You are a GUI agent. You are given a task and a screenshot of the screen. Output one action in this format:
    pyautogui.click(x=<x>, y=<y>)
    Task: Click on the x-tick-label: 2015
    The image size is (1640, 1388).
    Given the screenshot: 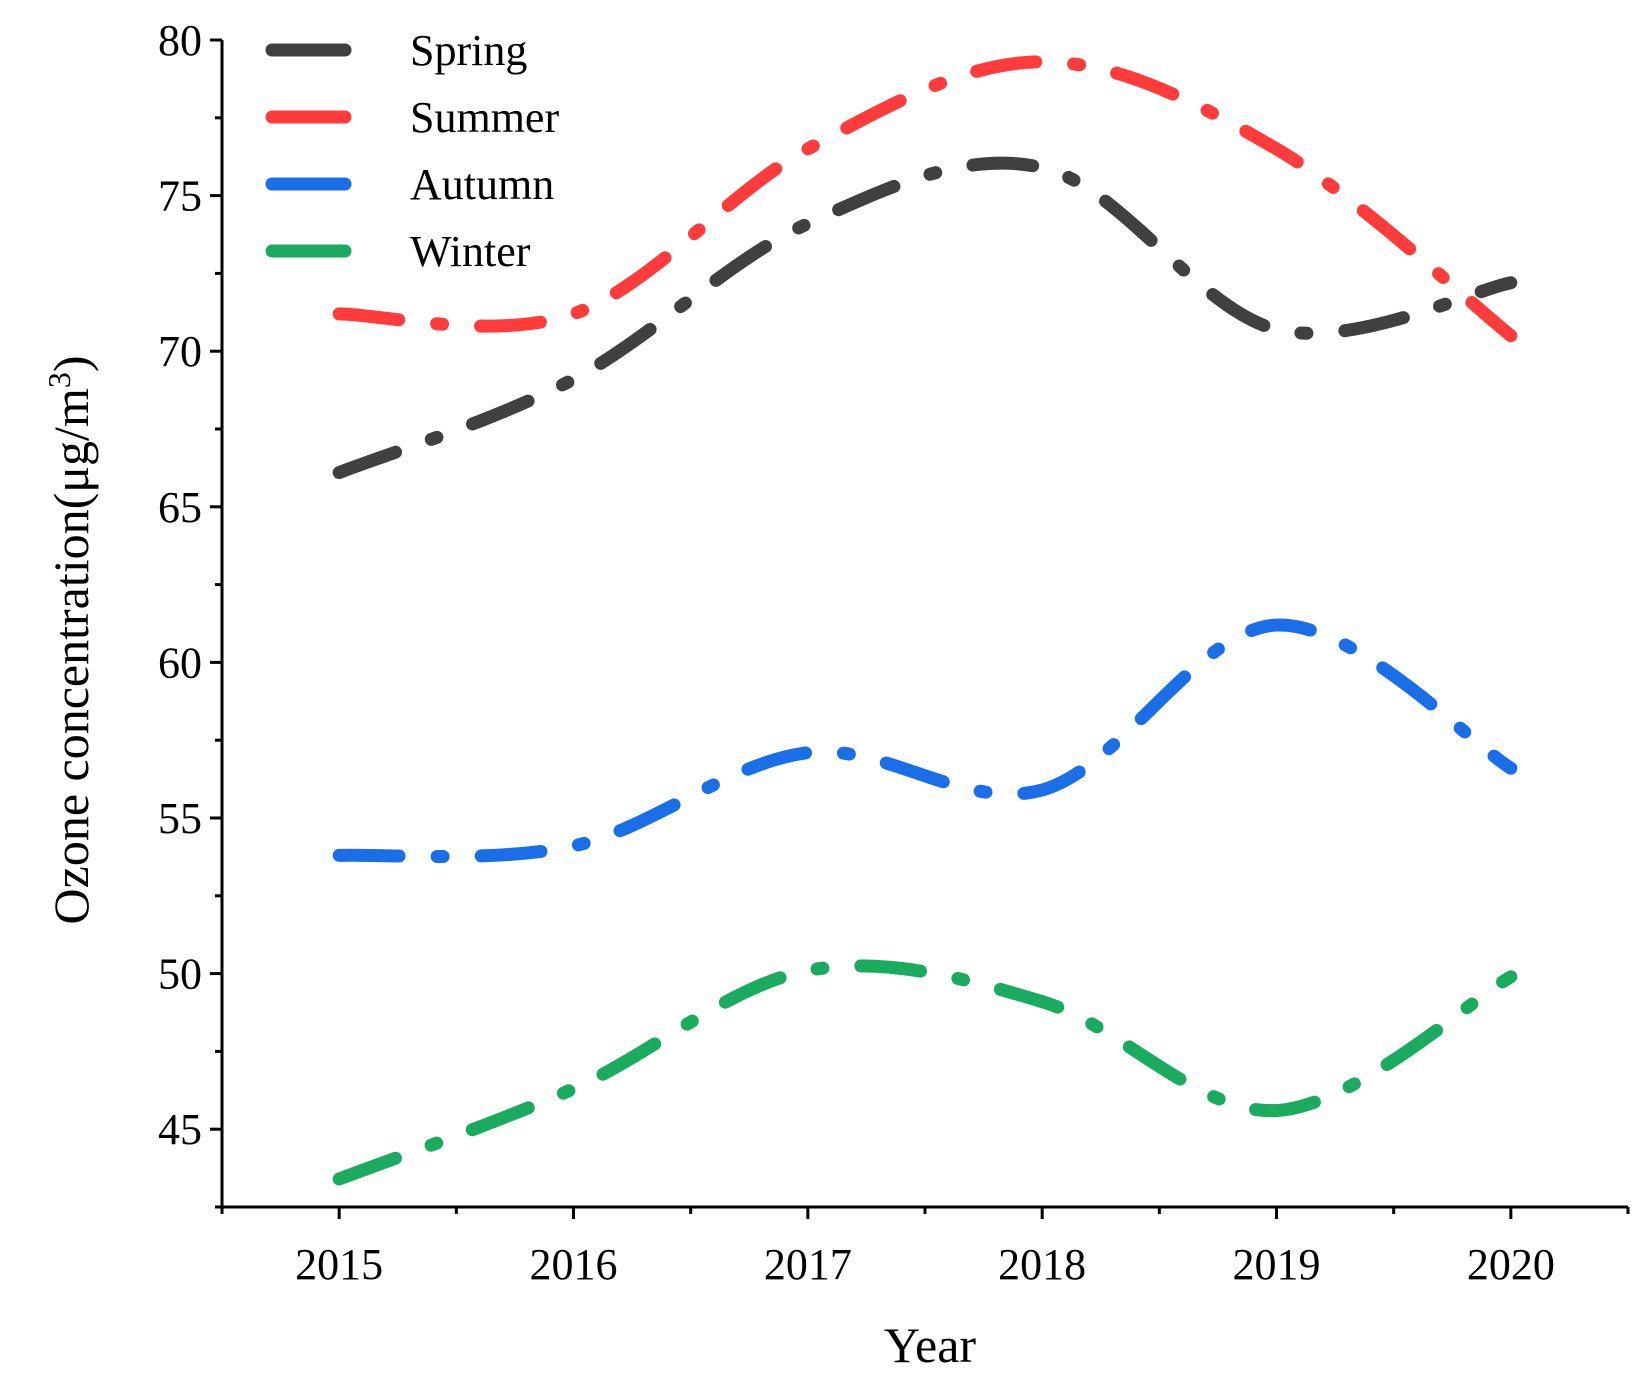 What is the action you would take?
    pyautogui.click(x=339, y=1264)
    